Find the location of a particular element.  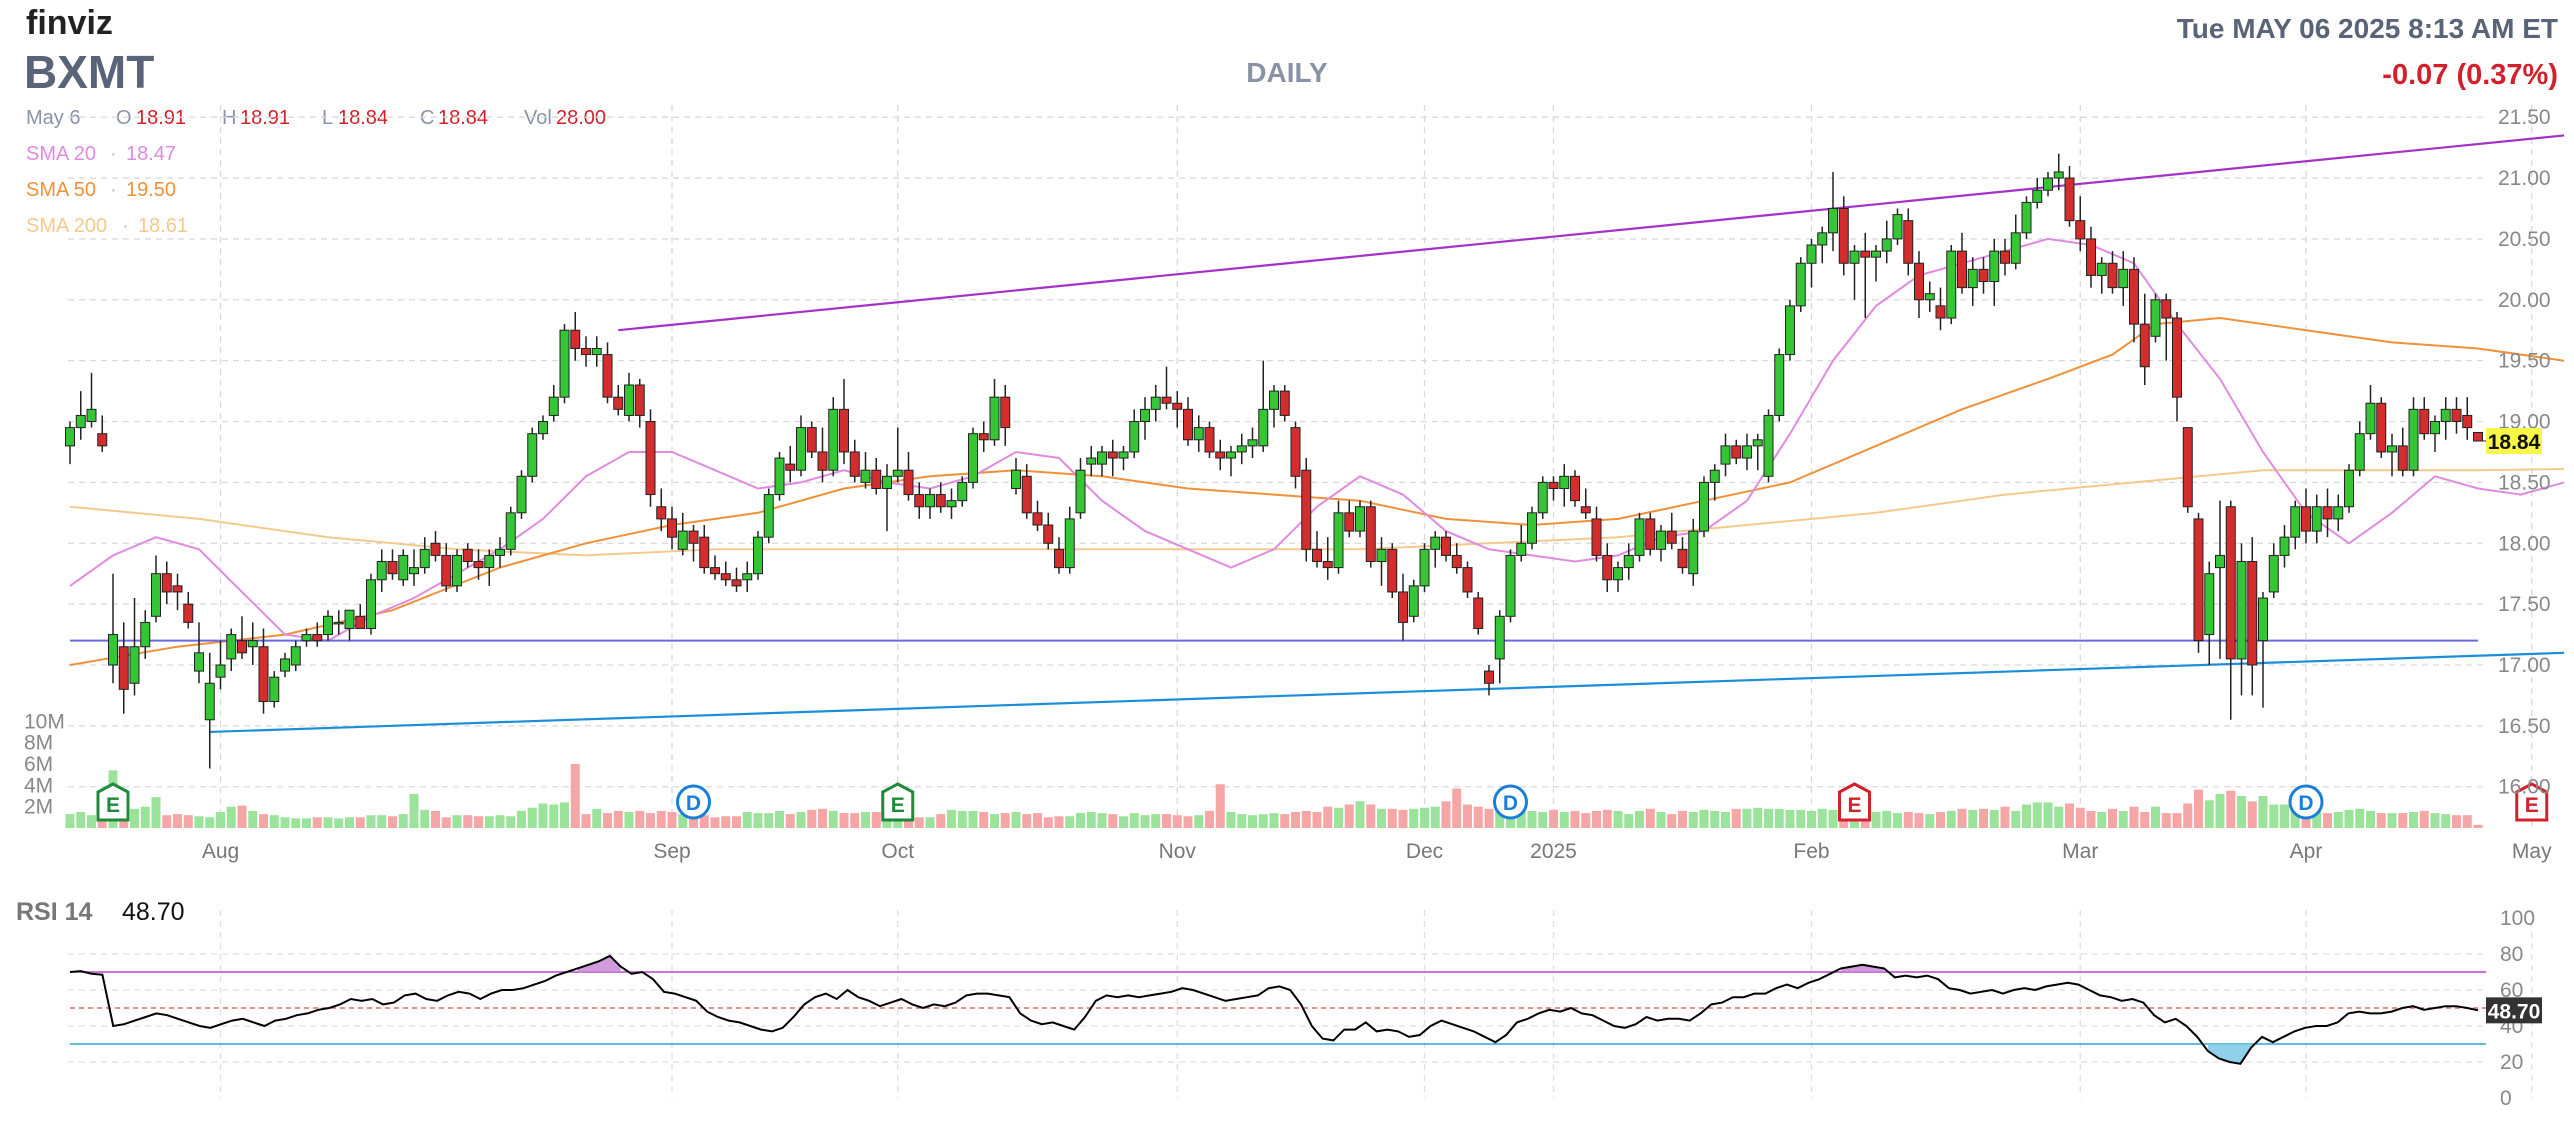

dividend-marker: D is located at coordinates (2306, 802).